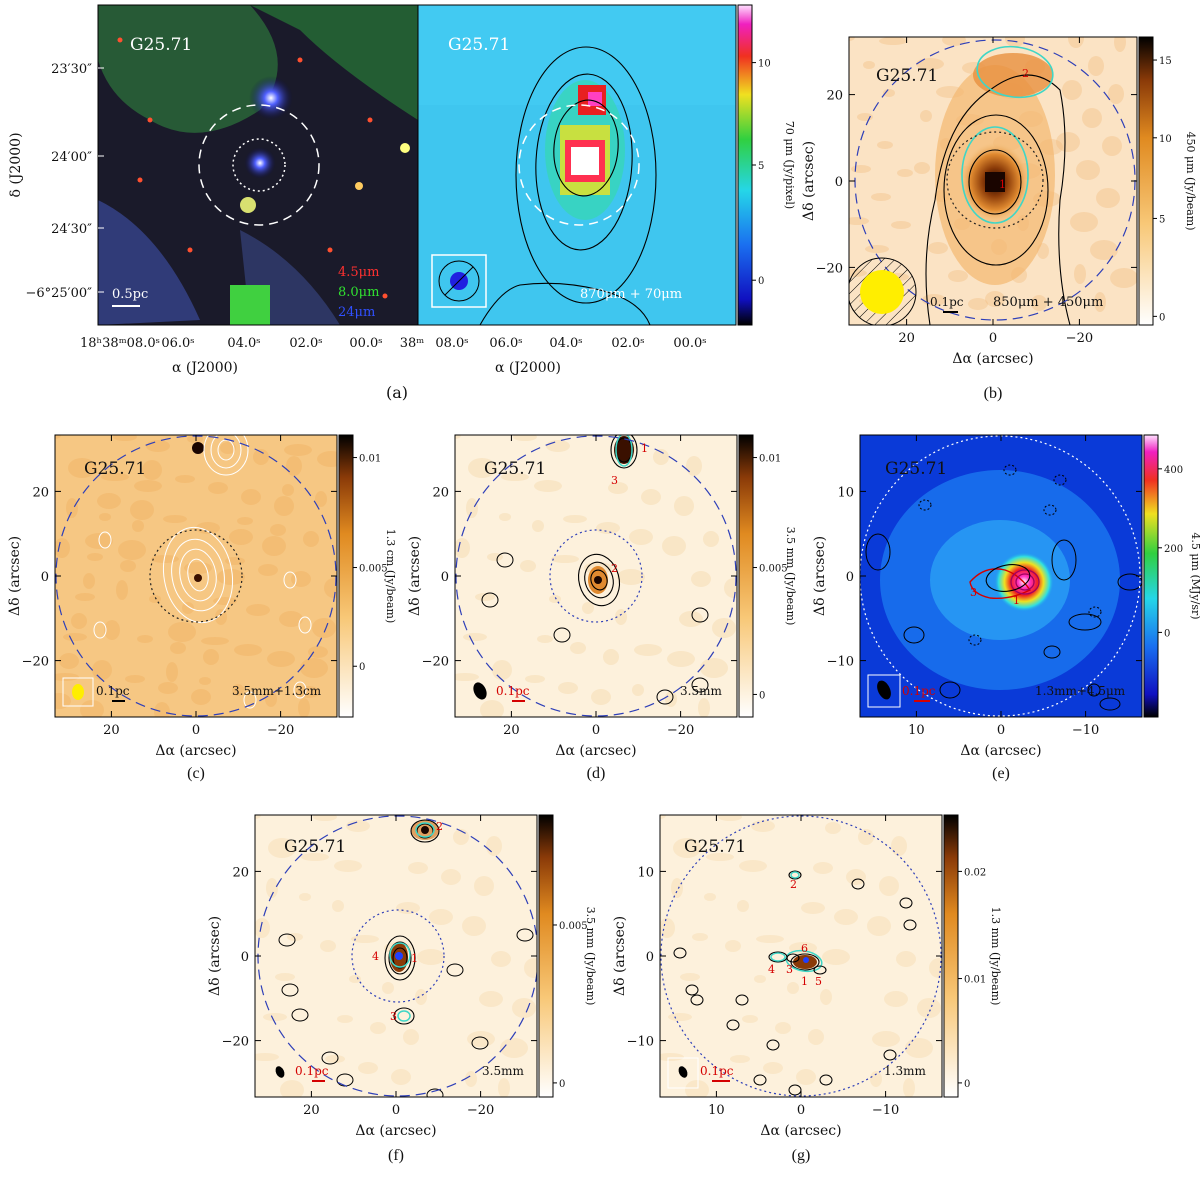 This screenshot has width=1200, height=1177. I want to click on panel-a-rgb-image, so click(258, 165).